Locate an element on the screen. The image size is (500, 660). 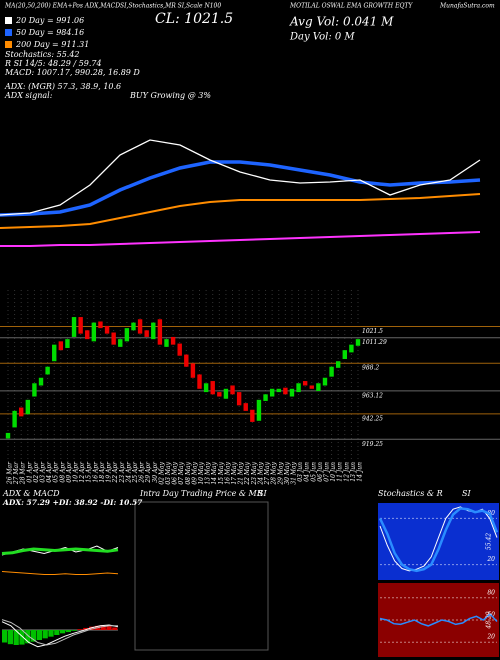
x-tick-label: 24 May is located at coordinates (260, 473).